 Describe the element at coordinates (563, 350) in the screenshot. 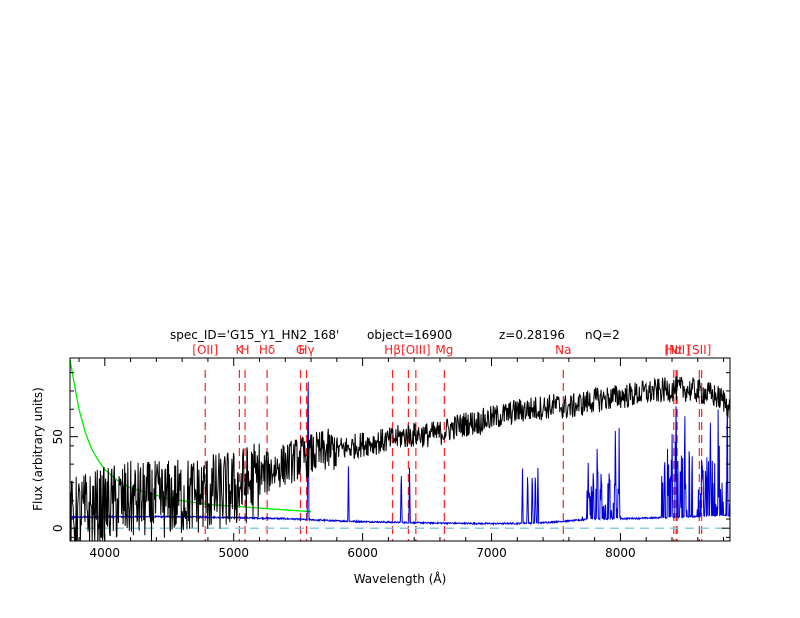

I see `marker-label-9: Na` at that location.